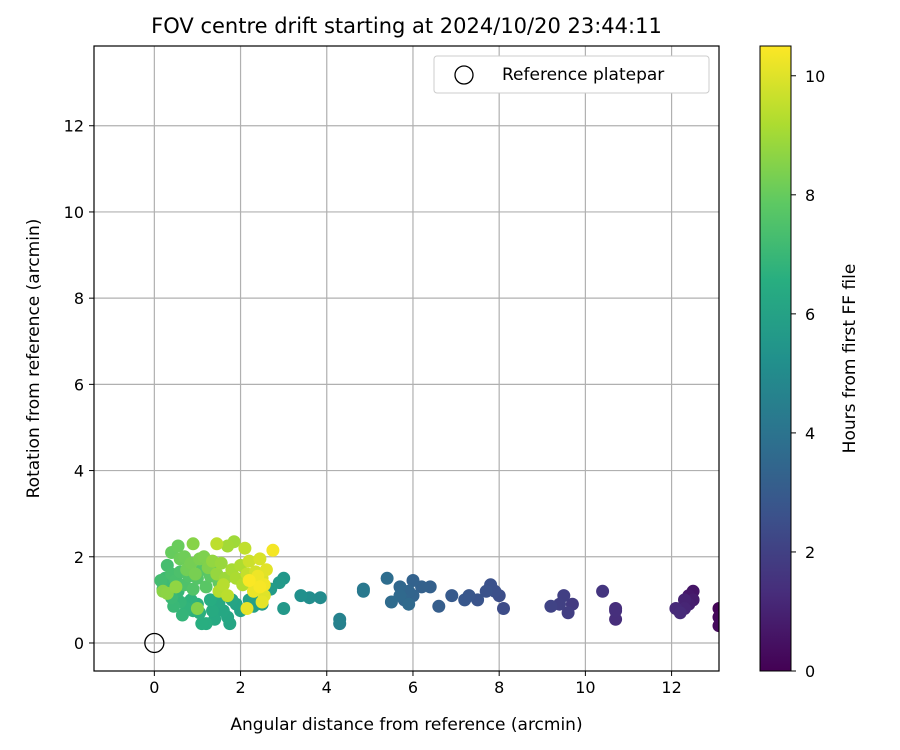 Image resolution: width=900 pixels, height=750 pixels. Describe the element at coordinates (671, 687) in the screenshot. I see `x-tick-label: 12` at that location.